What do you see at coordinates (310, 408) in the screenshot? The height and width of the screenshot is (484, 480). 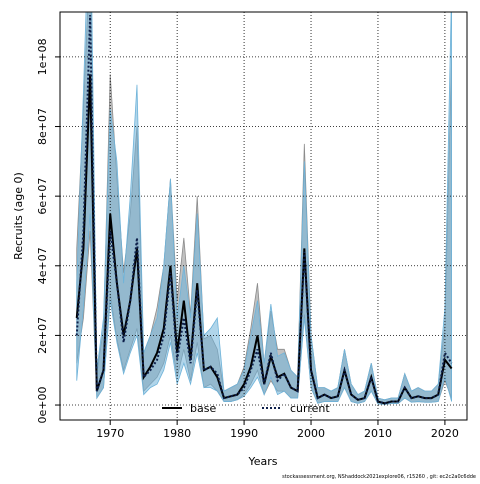 I see `legend-label: current` at bounding box center [310, 408].